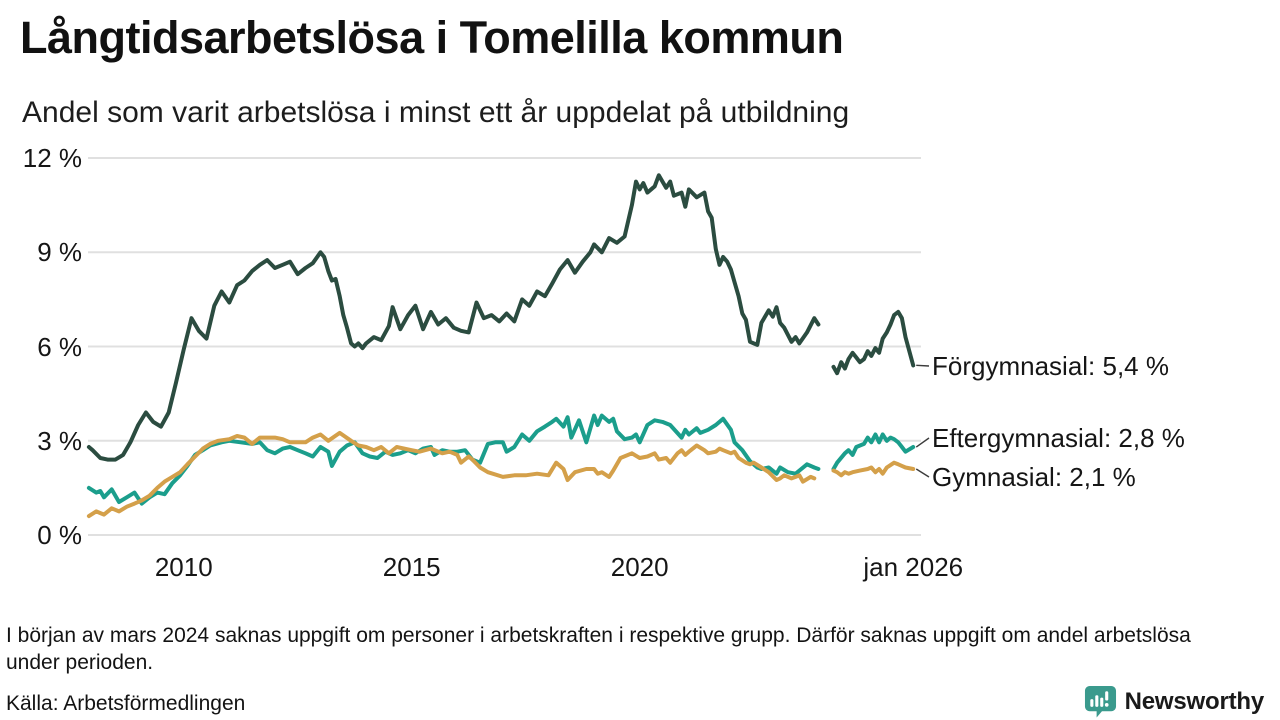  I want to click on source-note: Källa: Arbetsförmedlingen, so click(126, 703).